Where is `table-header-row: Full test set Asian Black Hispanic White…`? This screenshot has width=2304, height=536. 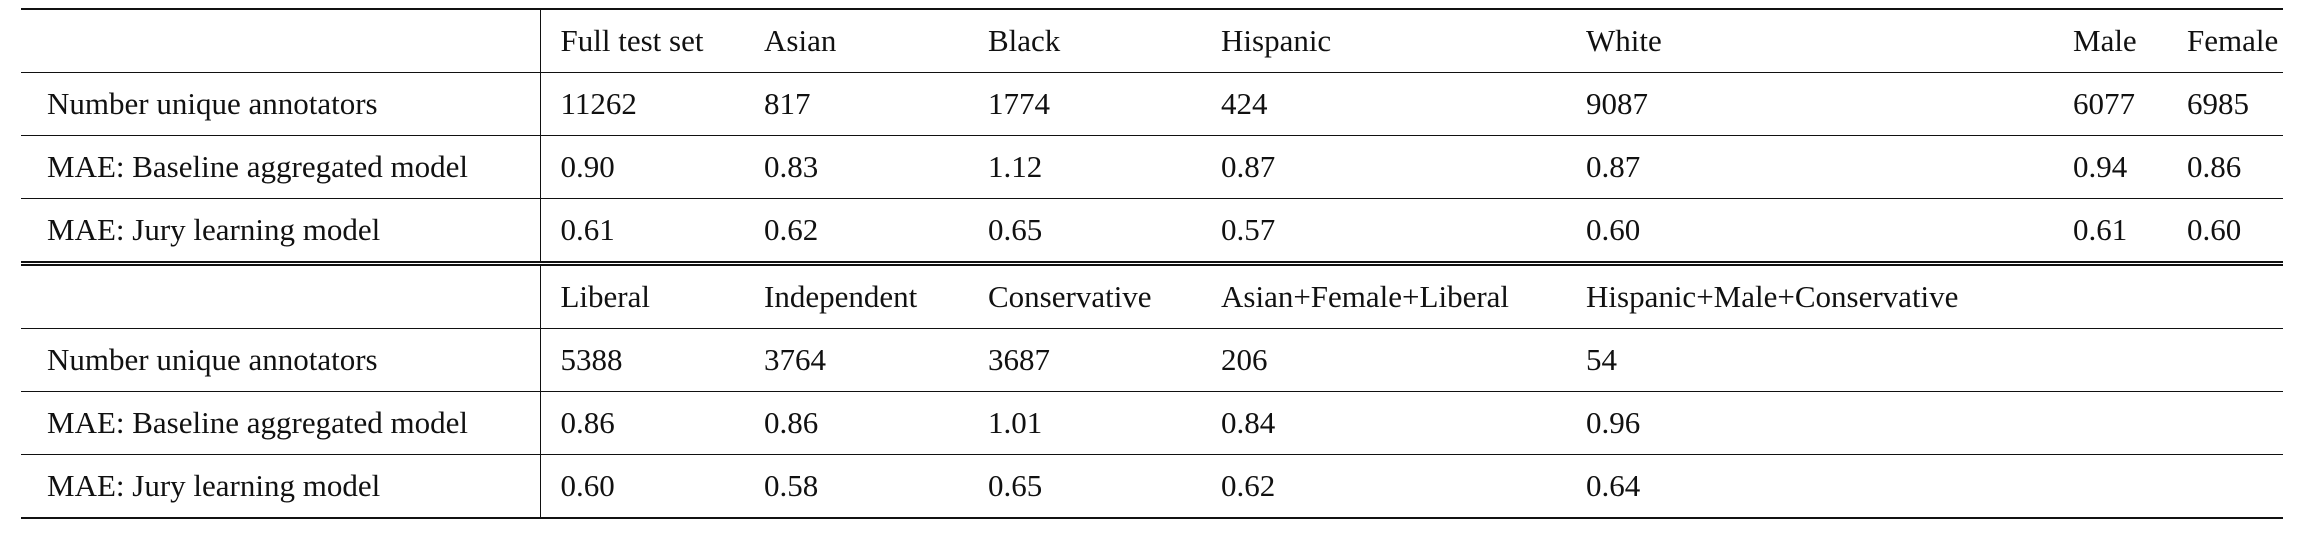 table-header-row: Full test set Asian Black Hispanic White… is located at coordinates (1152, 40).